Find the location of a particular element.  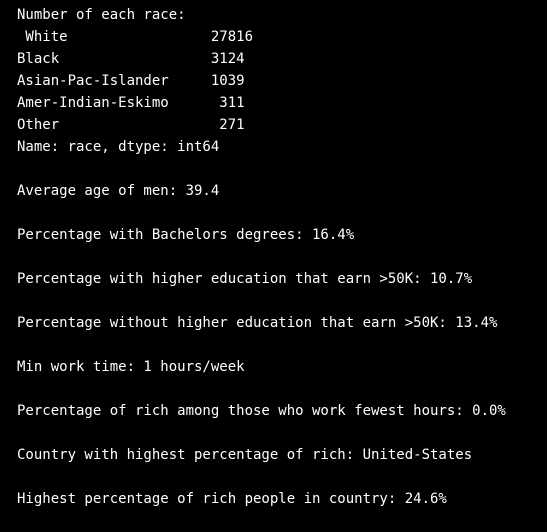

race-row-black: Black 3124 is located at coordinates (131, 59).